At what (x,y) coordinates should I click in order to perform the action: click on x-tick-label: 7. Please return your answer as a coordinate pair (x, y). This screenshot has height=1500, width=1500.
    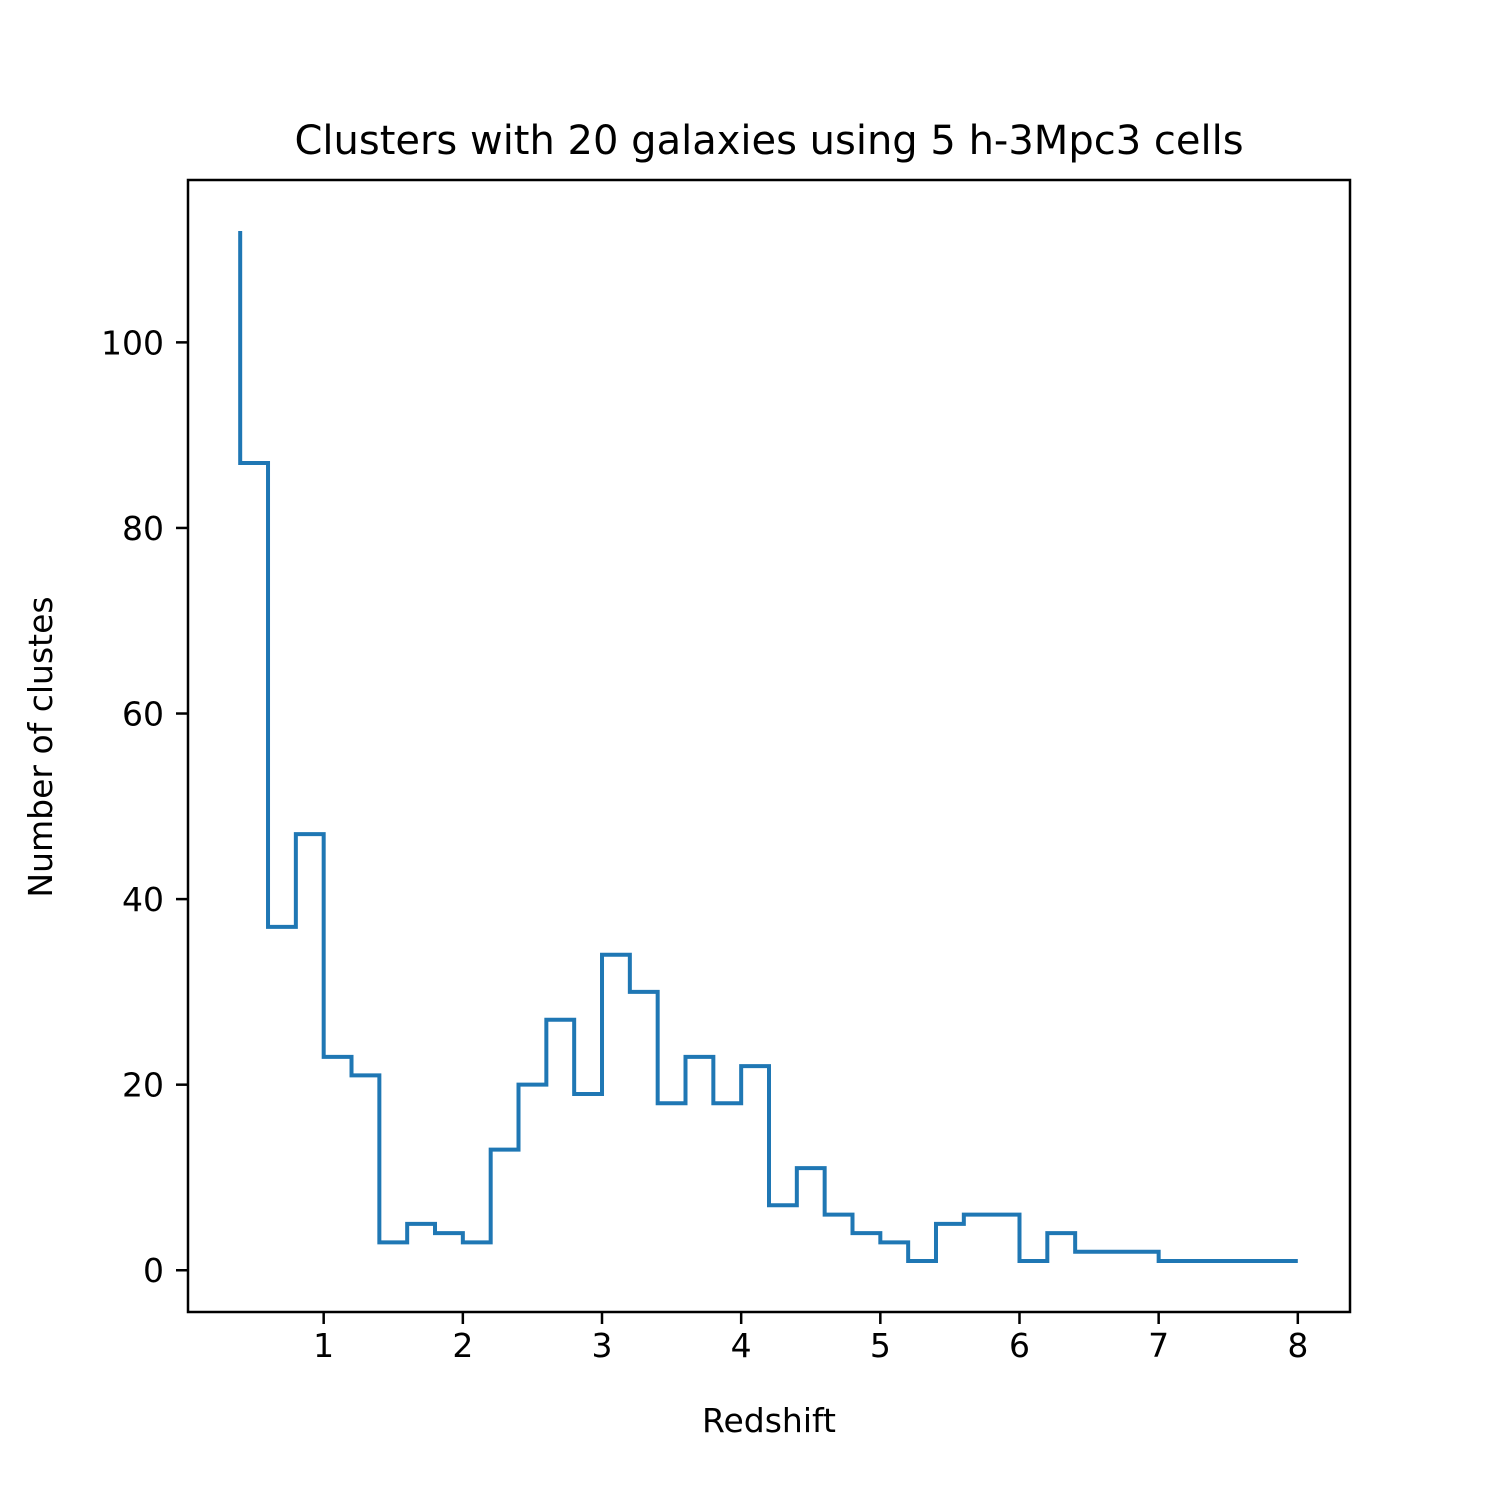
    Looking at the image, I should click on (1158, 1345).